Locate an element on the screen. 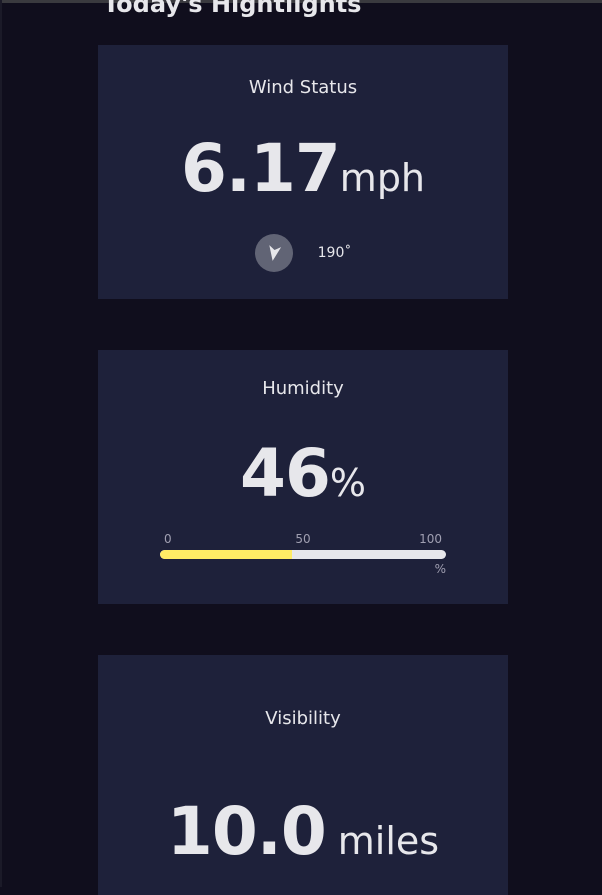  navigation-arrow-shape is located at coordinates (274, 253).